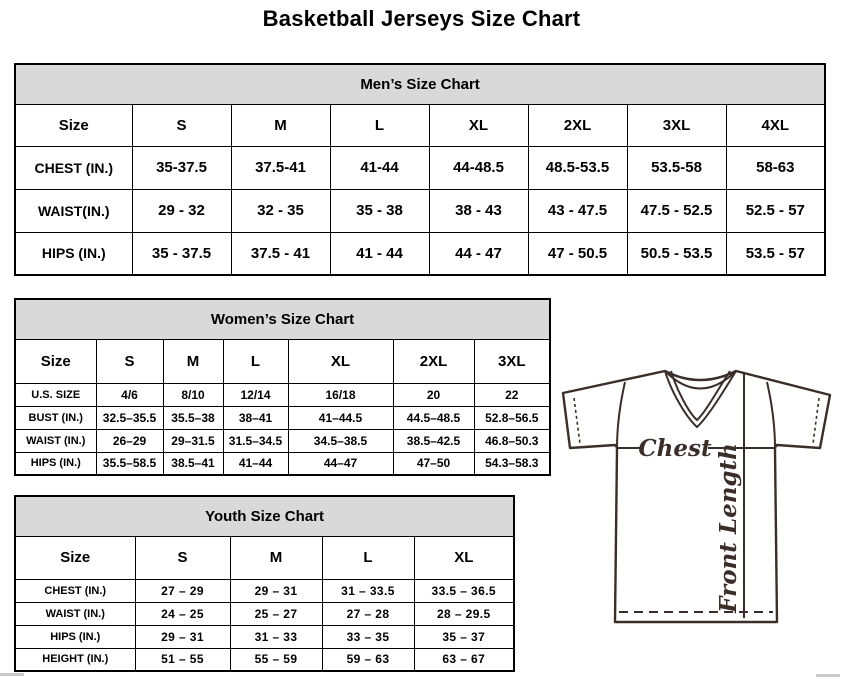 The width and height of the screenshot is (843, 679). I want to click on size-value-cell: 47–50, so click(433, 463).